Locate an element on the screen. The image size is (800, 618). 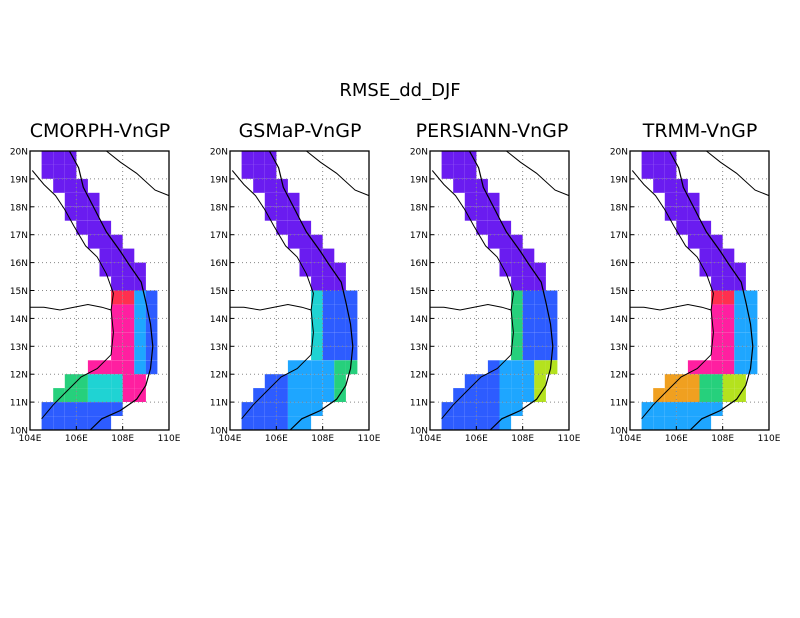
panel-title-trmm: TRMM-VnGP is located at coordinates (700, 131).